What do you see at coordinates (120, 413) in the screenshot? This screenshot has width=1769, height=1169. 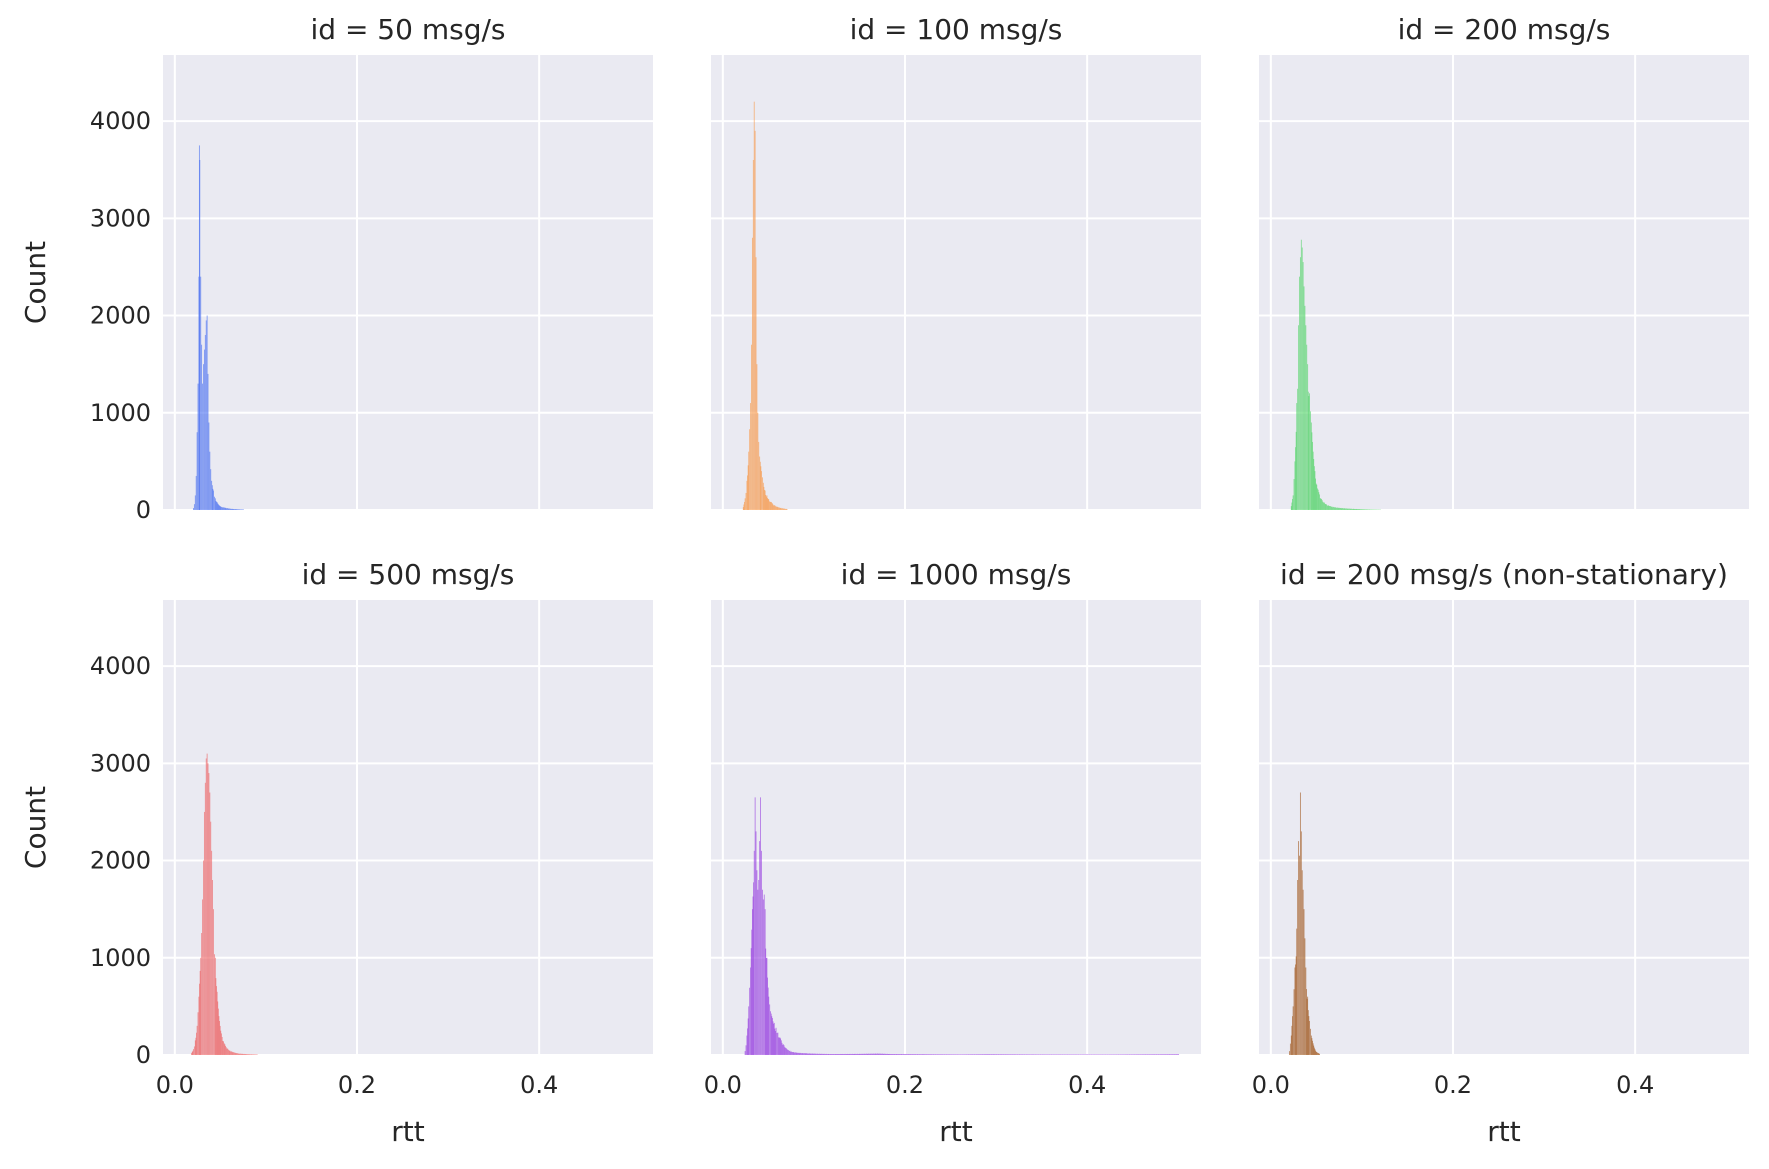 I see `y-tick-label: 1000` at bounding box center [120, 413].